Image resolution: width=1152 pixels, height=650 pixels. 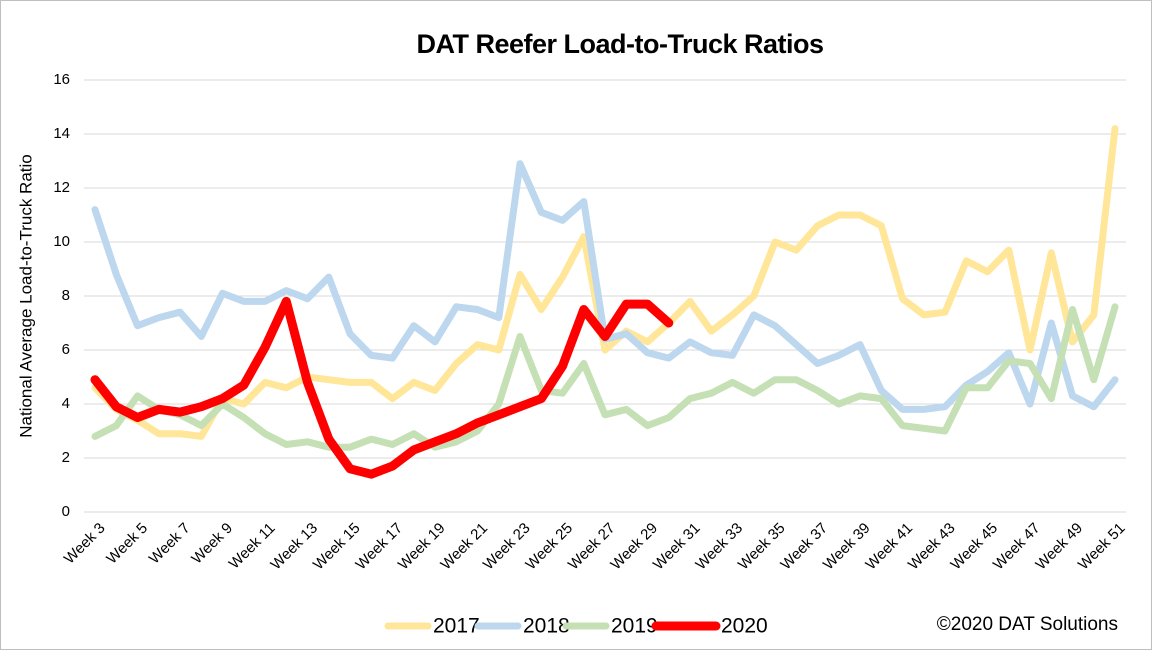 I want to click on legend-label: 2017, so click(x=456, y=626).